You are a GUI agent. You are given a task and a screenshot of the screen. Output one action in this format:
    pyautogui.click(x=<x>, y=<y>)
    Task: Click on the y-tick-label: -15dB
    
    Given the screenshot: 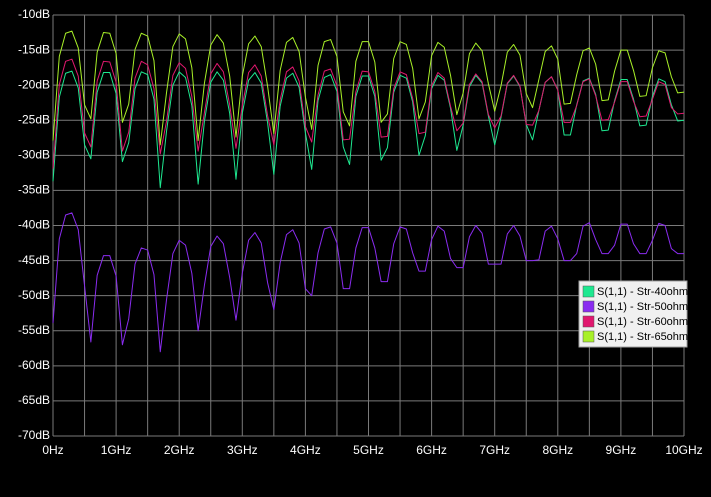 What is the action you would take?
    pyautogui.click(x=34, y=49)
    